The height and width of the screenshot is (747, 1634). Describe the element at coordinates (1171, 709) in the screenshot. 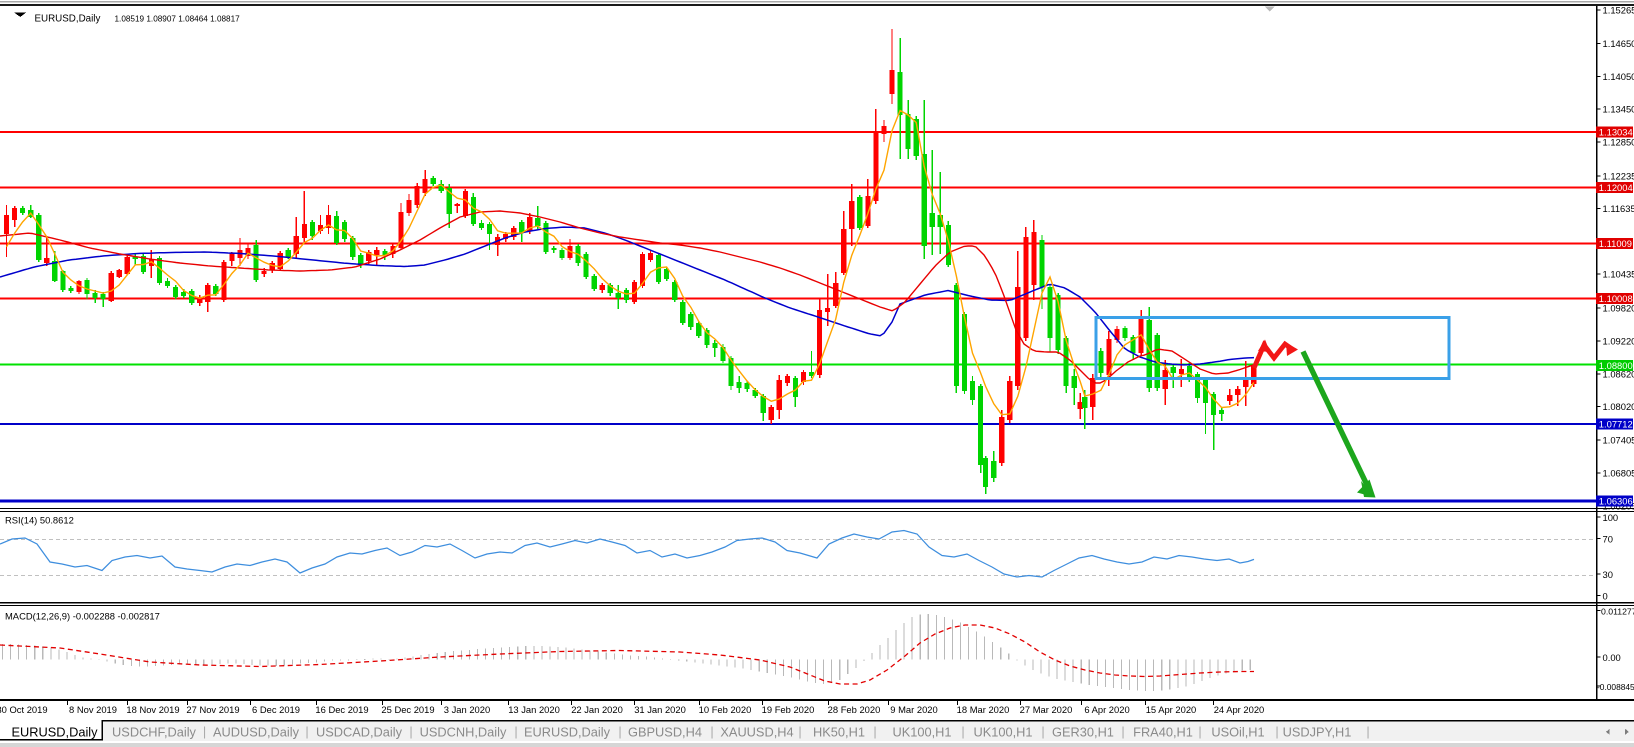

I see `svg-text: 15 Apr 2020` at that location.